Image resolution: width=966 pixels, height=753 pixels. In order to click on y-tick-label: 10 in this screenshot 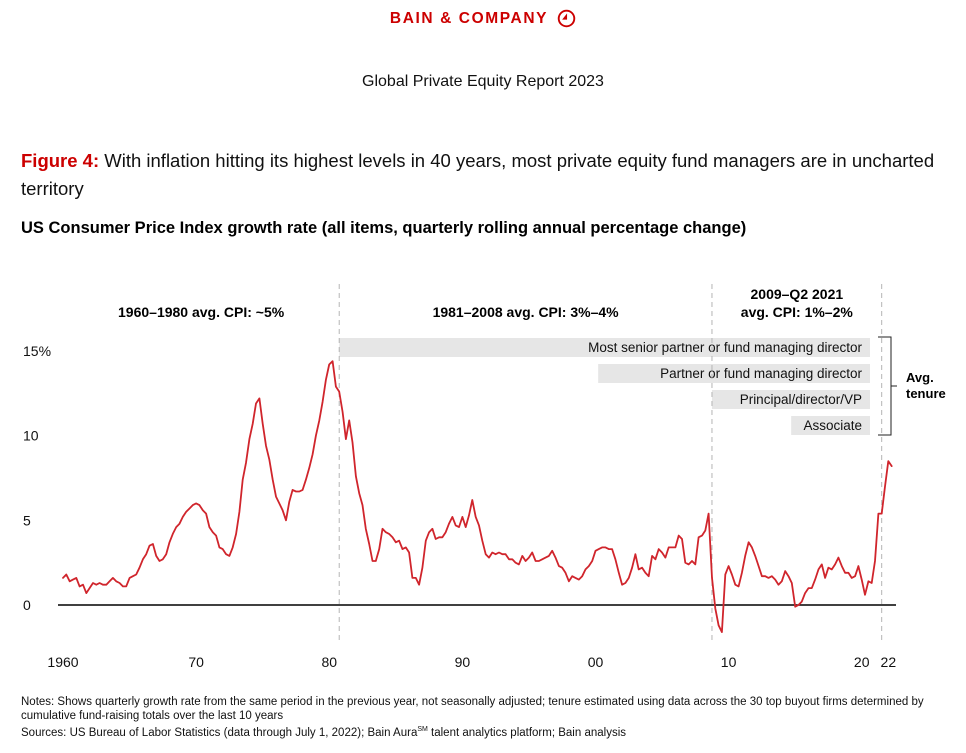, I will do `click(31, 436)`.